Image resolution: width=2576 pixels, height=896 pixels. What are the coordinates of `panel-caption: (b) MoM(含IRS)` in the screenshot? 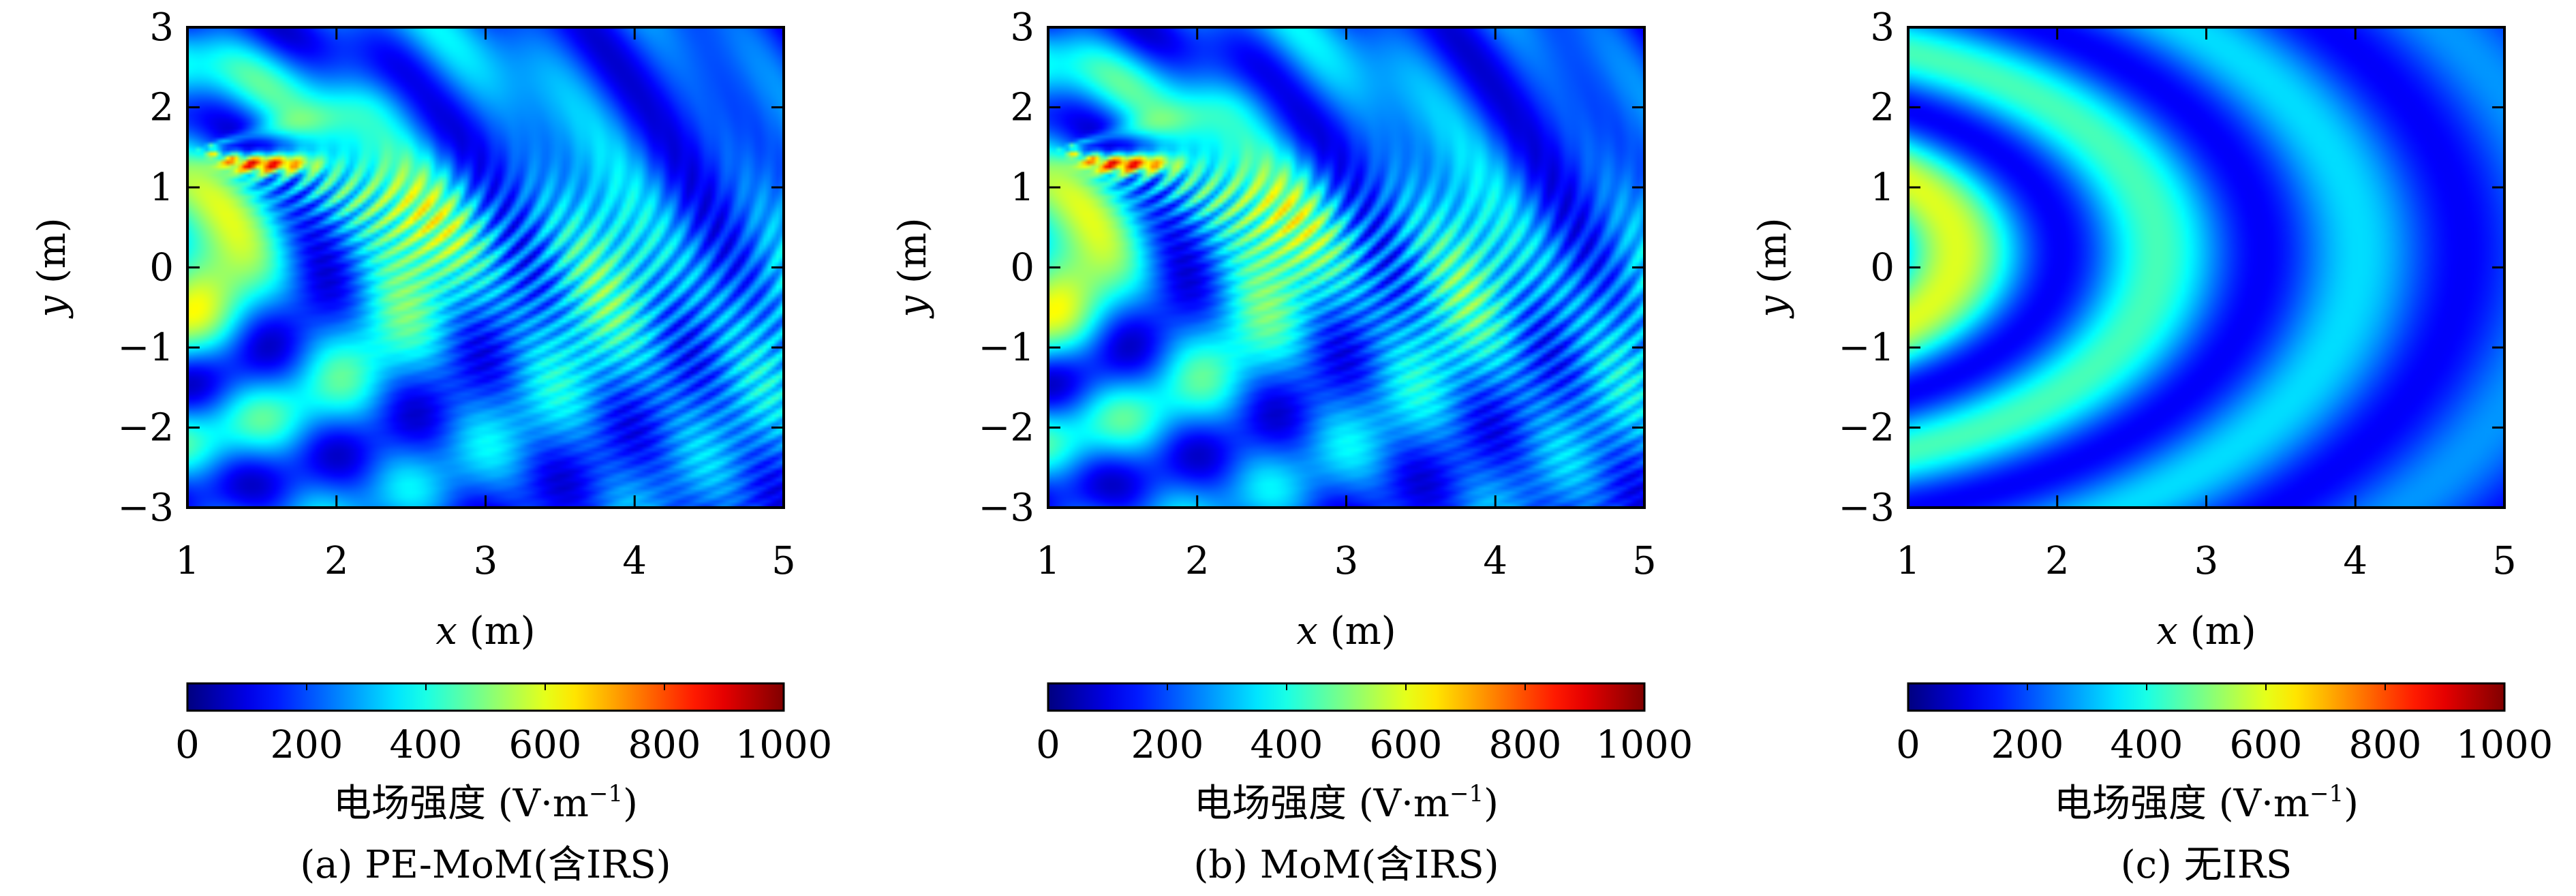 It's located at (1346, 865).